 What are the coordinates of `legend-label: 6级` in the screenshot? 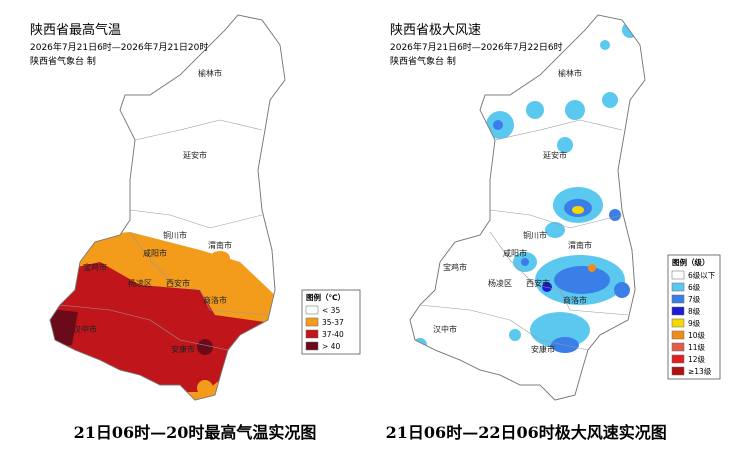 It's located at (694, 287).